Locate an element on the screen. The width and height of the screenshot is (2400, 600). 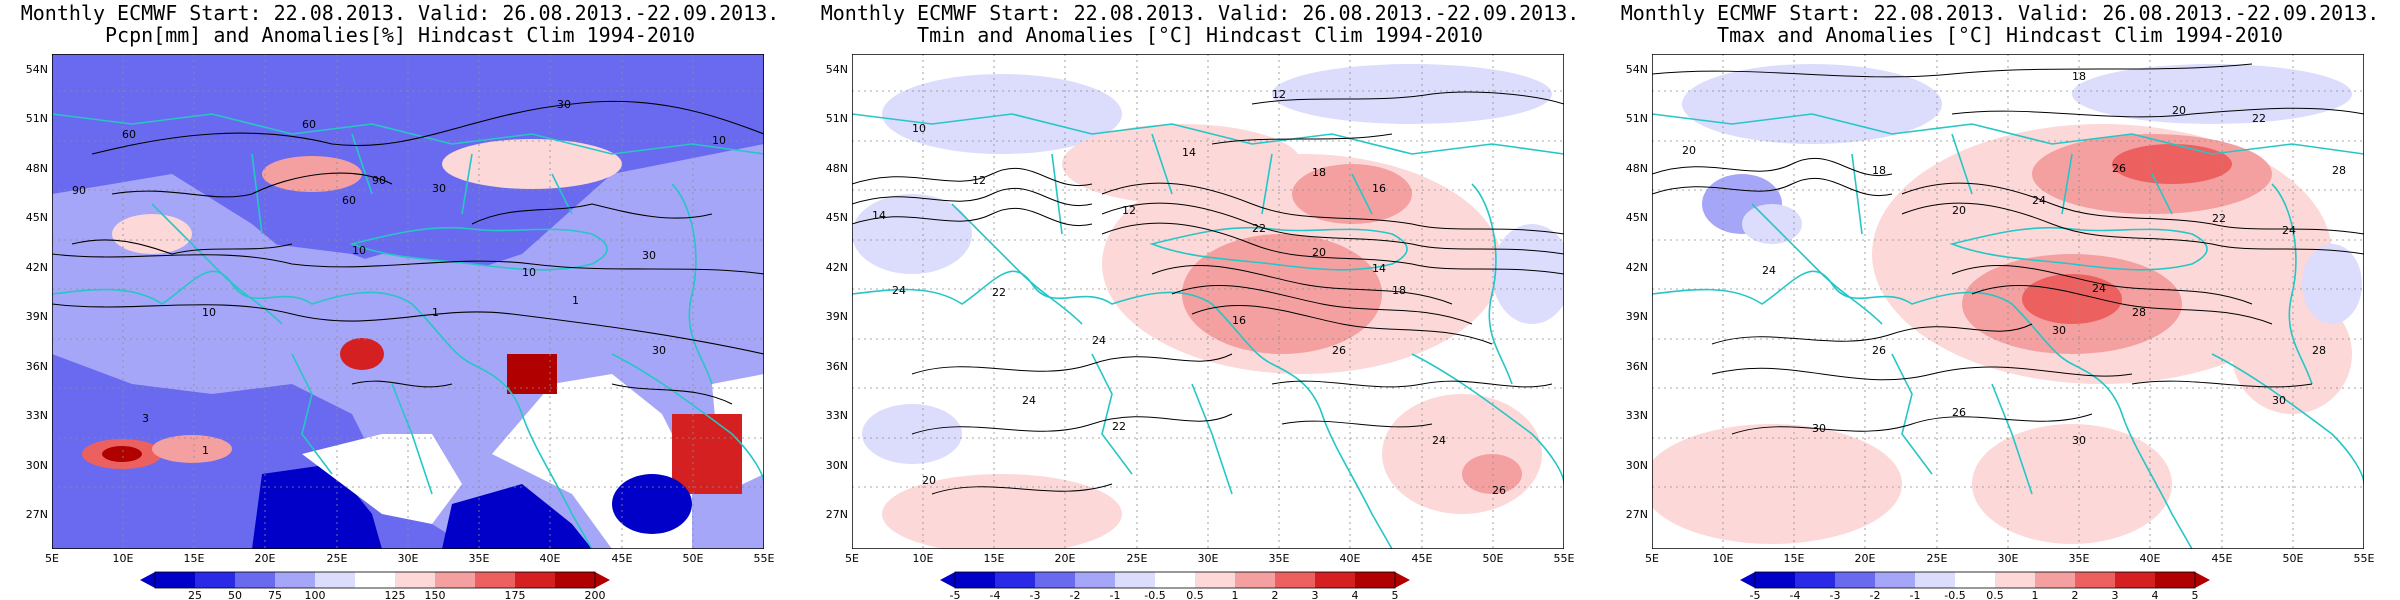
svg-text: 15E is located at coordinates (1794, 558).